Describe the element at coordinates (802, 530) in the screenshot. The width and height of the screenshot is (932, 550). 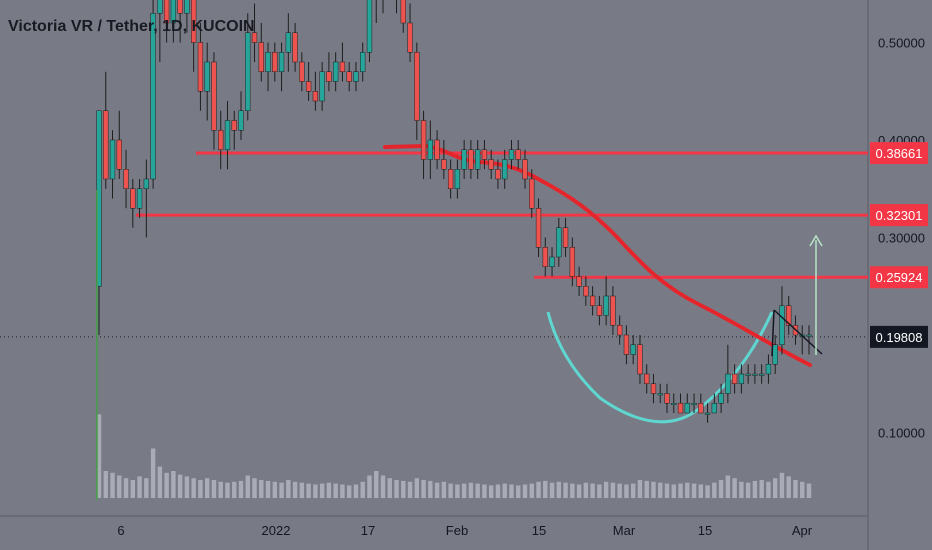
I see `x-tick-label: Apr` at that location.